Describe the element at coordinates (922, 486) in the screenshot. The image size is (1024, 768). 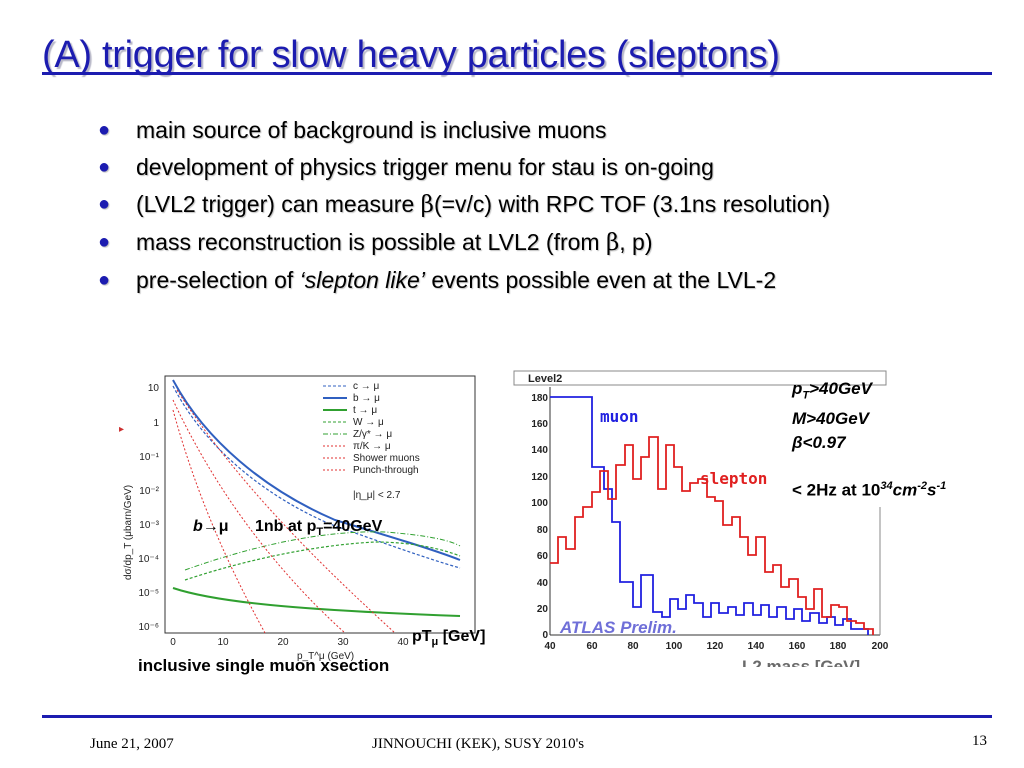
I see `rate-exp2: -2` at that location.